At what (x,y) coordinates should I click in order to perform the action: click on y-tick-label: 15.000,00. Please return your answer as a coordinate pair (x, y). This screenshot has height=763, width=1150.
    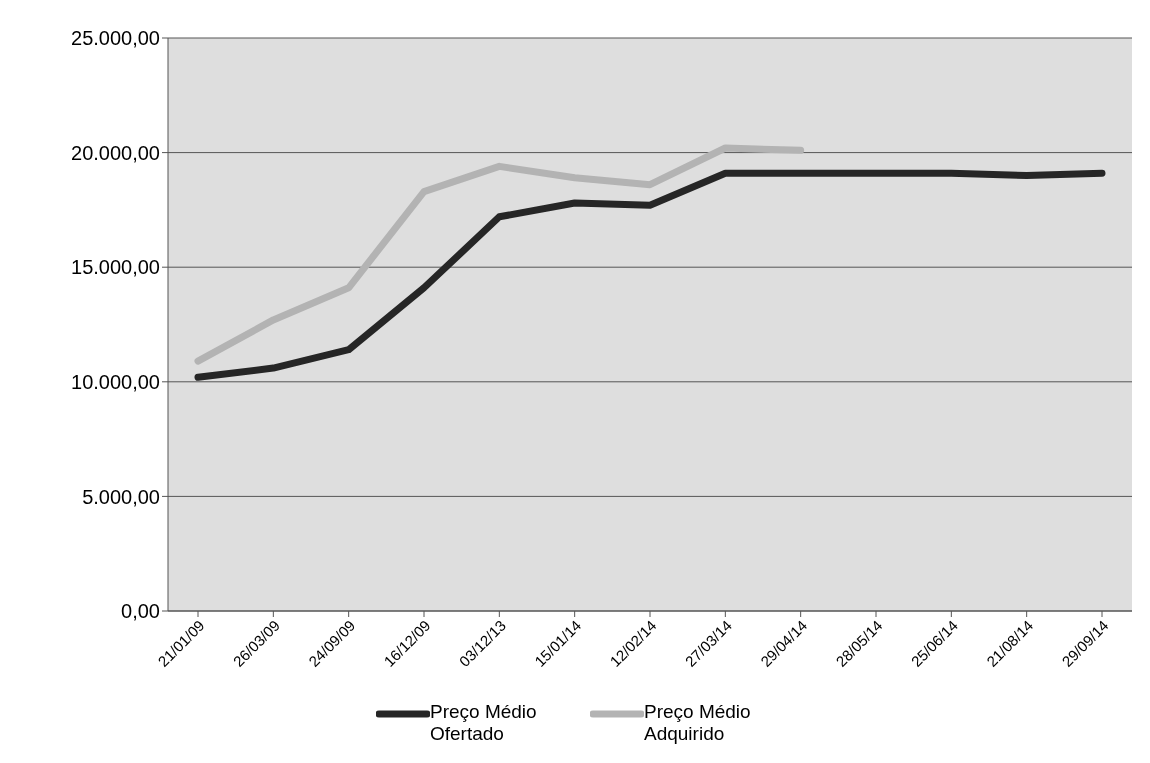
    Looking at the image, I should click on (115, 267).